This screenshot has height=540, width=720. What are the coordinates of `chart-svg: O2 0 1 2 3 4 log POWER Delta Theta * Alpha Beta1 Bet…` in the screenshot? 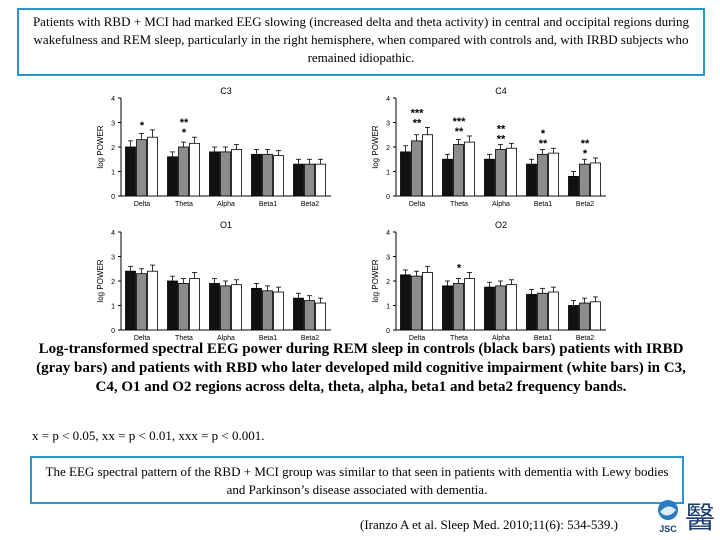 It's located at (488, 281).